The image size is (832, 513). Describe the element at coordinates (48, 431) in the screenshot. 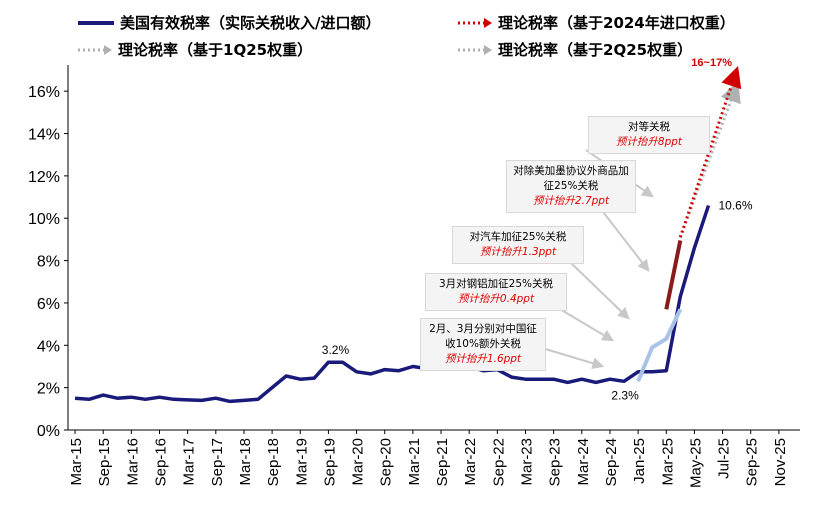

I see `y-tick-label: 0%` at that location.